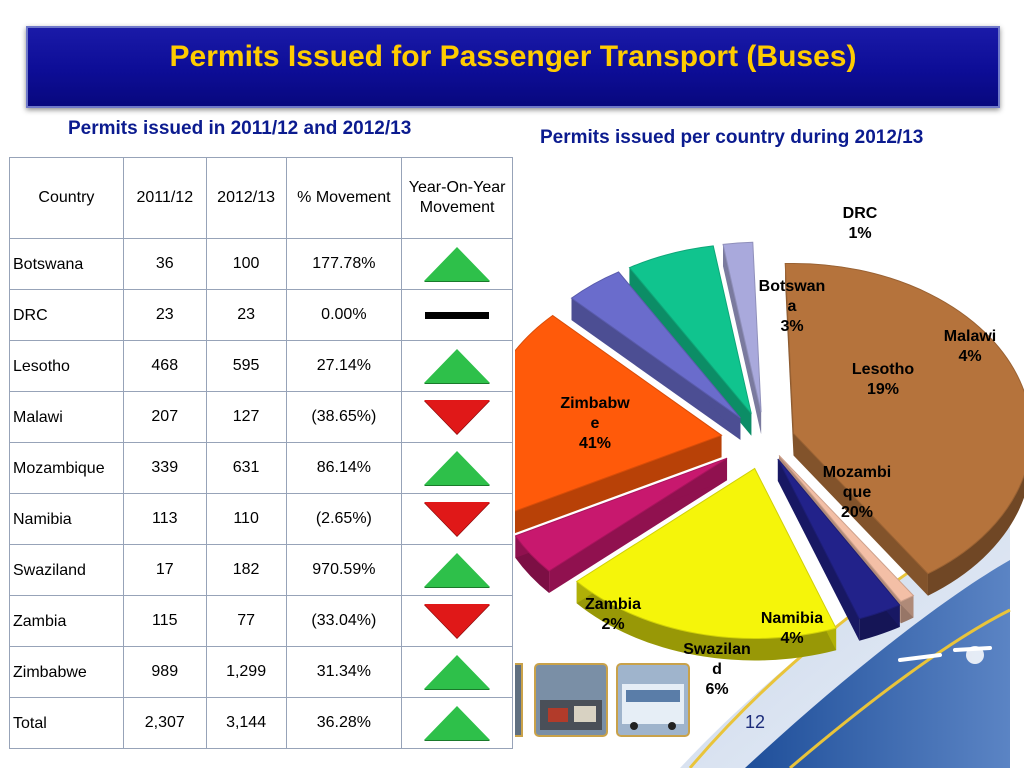 This screenshot has width=1024, height=768. What do you see at coordinates (164, 723) in the screenshot?
I see `value-2011-12-cell: 2,307` at bounding box center [164, 723].